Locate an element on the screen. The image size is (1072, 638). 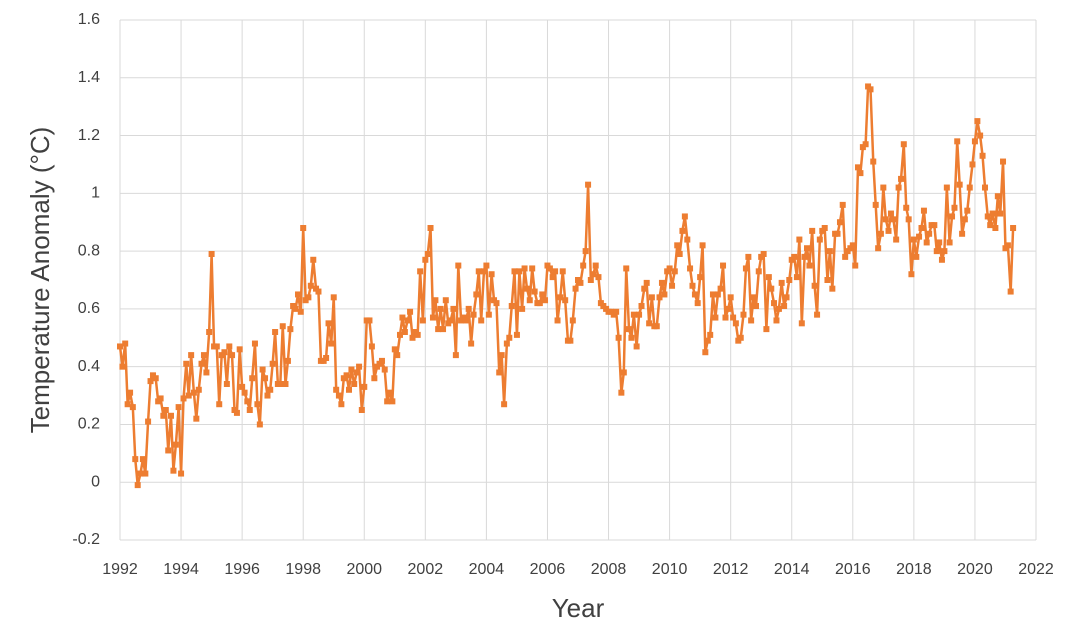
x-tick-label: 2016 is located at coordinates (853, 569).